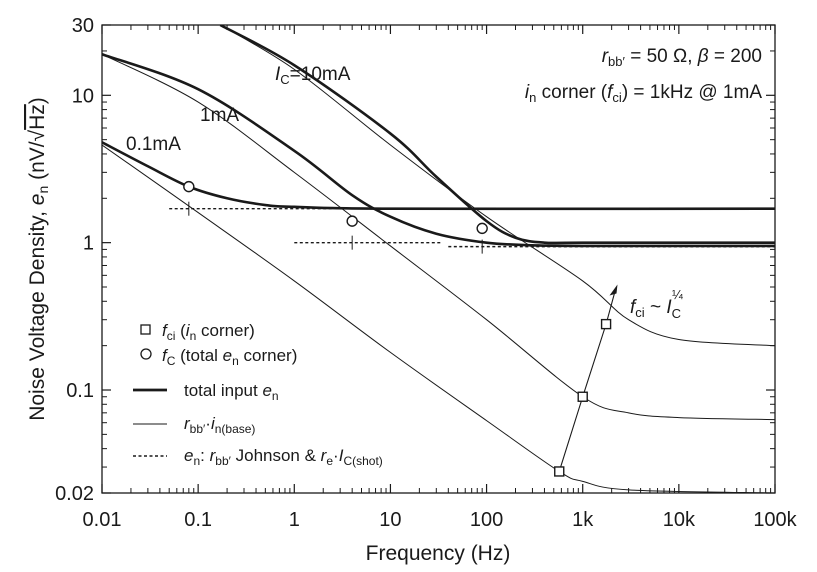 The width and height of the screenshot is (817, 572). Describe the element at coordinates (679, 520) in the screenshot. I see `x-tick-label: 10k` at that location.